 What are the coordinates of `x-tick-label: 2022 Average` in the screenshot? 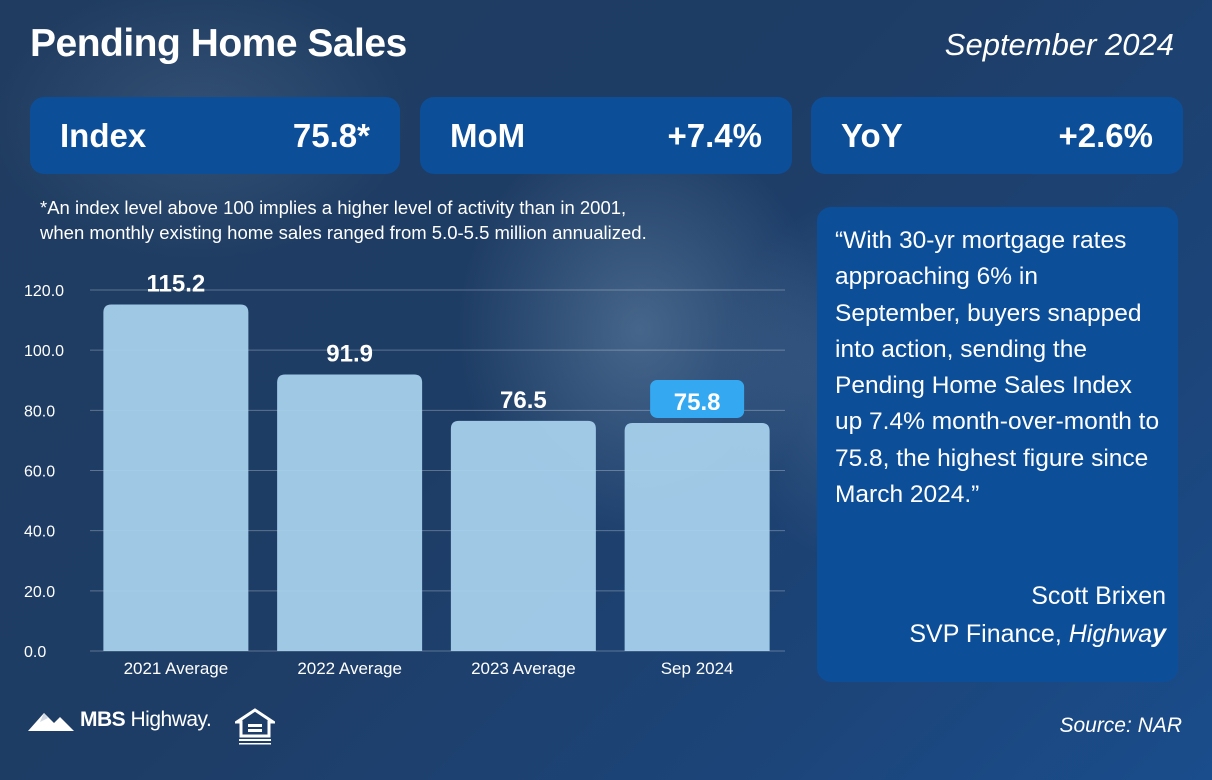 It's located at (349, 668).